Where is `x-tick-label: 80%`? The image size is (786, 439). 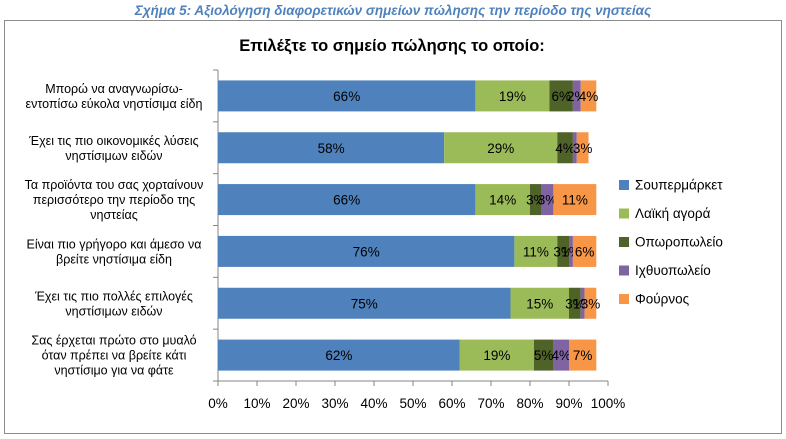 x-tick-label: 80% is located at coordinates (529, 403).